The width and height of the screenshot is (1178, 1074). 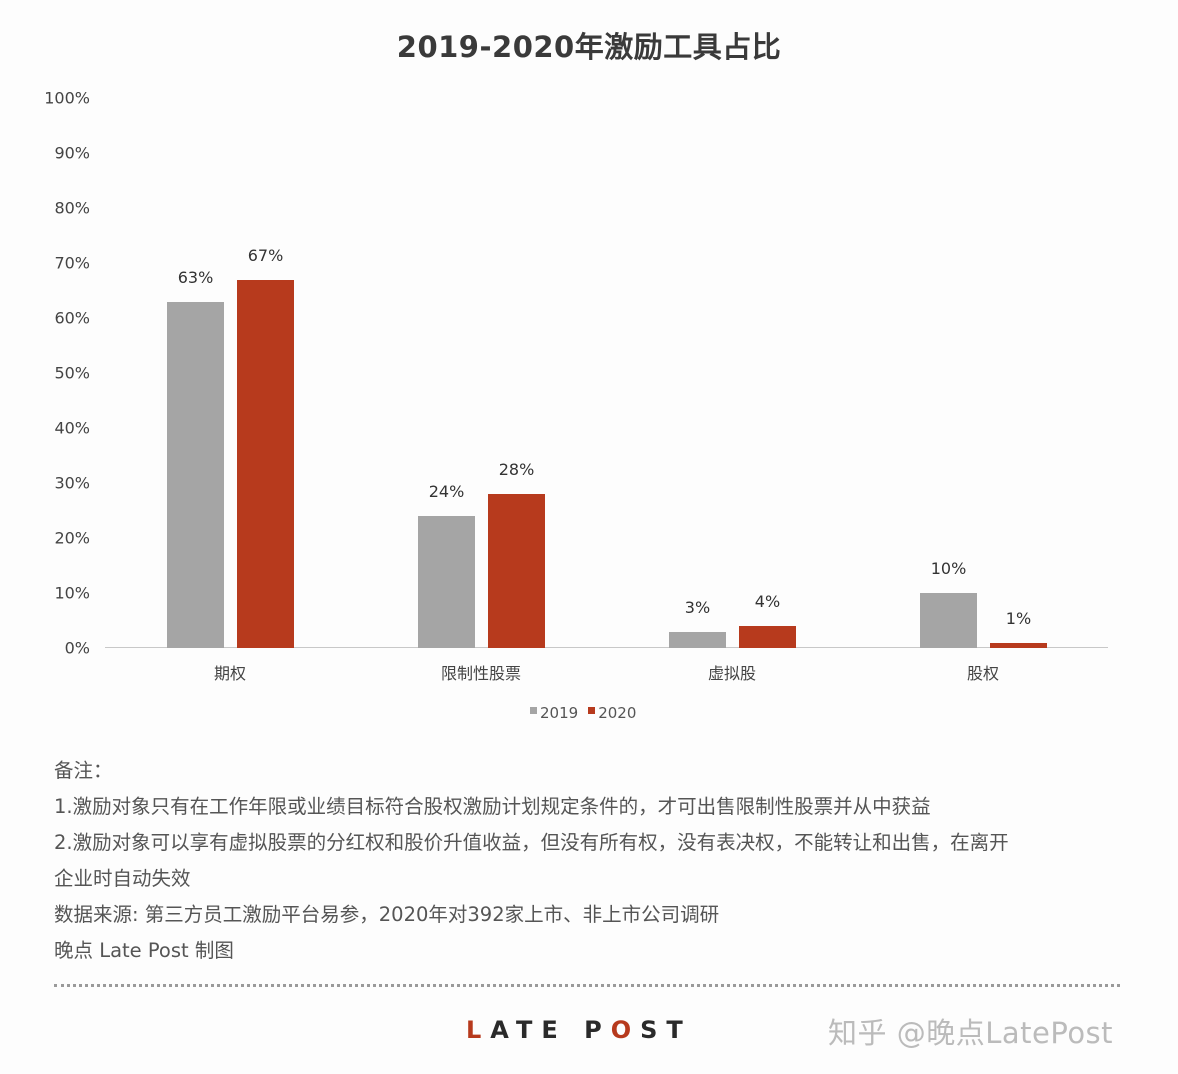 What do you see at coordinates (589, 47) in the screenshot?
I see `chart-title: 2019-2020年激励工具占比` at bounding box center [589, 47].